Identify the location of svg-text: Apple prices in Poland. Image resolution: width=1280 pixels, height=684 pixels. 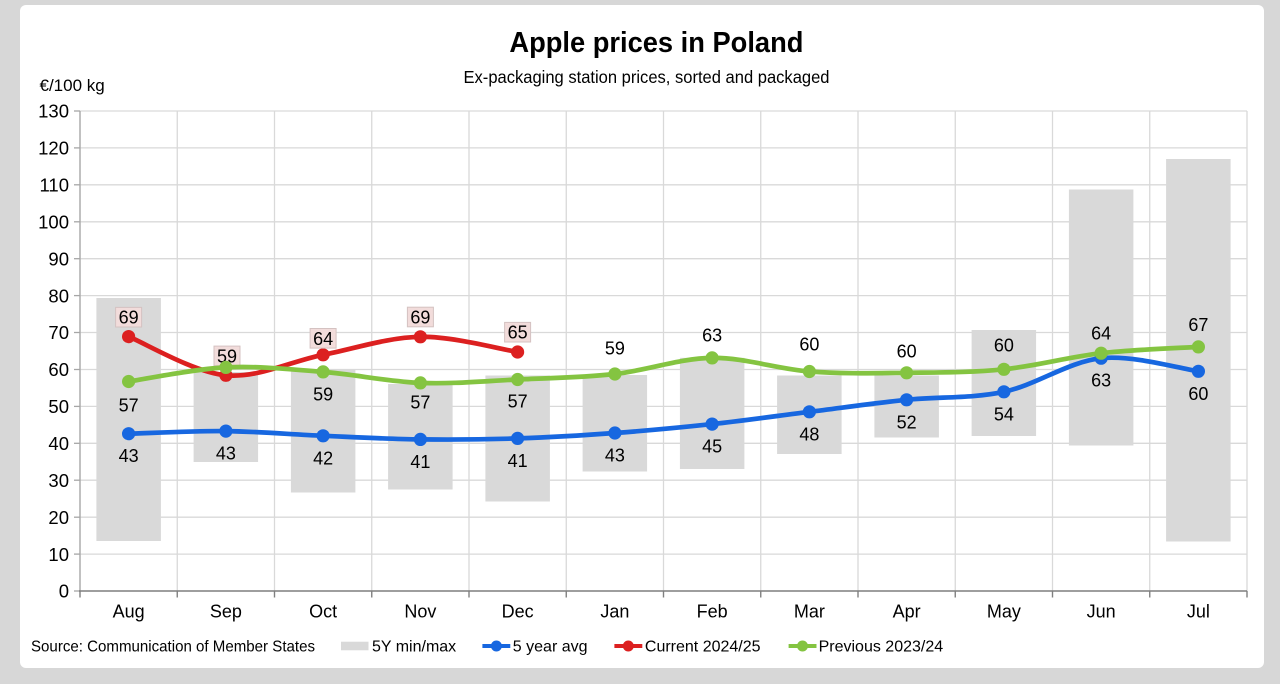
(656, 43).